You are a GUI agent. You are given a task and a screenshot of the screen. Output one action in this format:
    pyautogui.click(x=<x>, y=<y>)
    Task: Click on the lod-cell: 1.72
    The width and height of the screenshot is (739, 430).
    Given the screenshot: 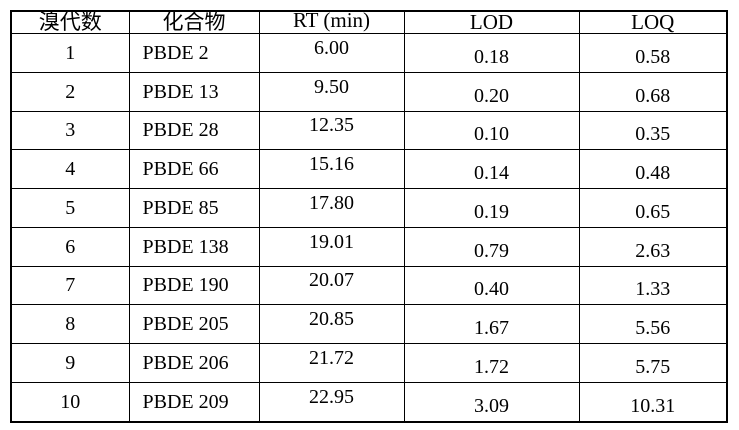 What is the action you would take?
    pyautogui.click(x=491, y=363)
    